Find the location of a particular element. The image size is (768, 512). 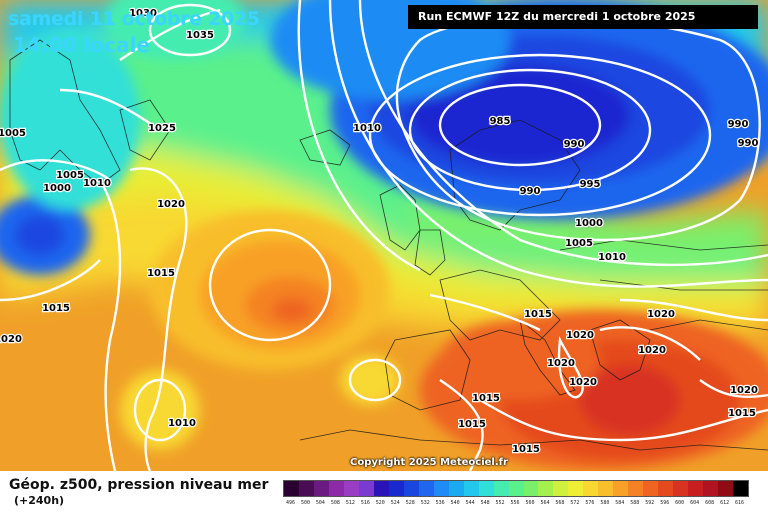

color-scale-tick: 516 is located at coordinates (365, 503).